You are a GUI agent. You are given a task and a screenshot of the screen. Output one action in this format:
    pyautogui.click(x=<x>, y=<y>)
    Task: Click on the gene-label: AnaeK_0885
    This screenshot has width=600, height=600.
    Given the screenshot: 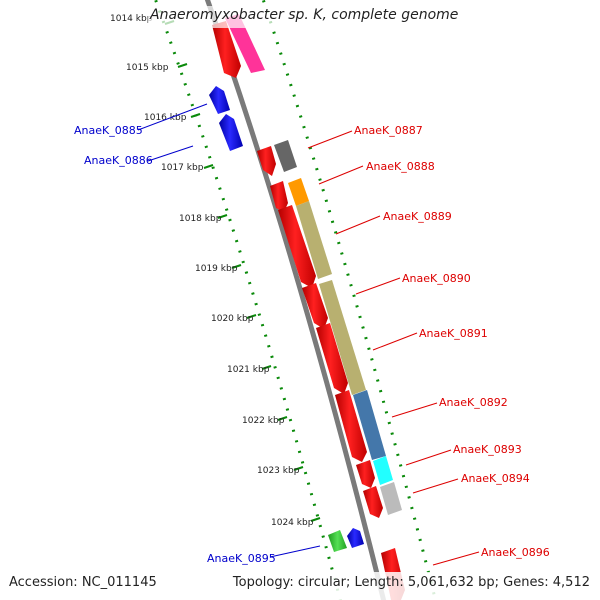 What is the action you would take?
    pyautogui.click(x=108, y=130)
    